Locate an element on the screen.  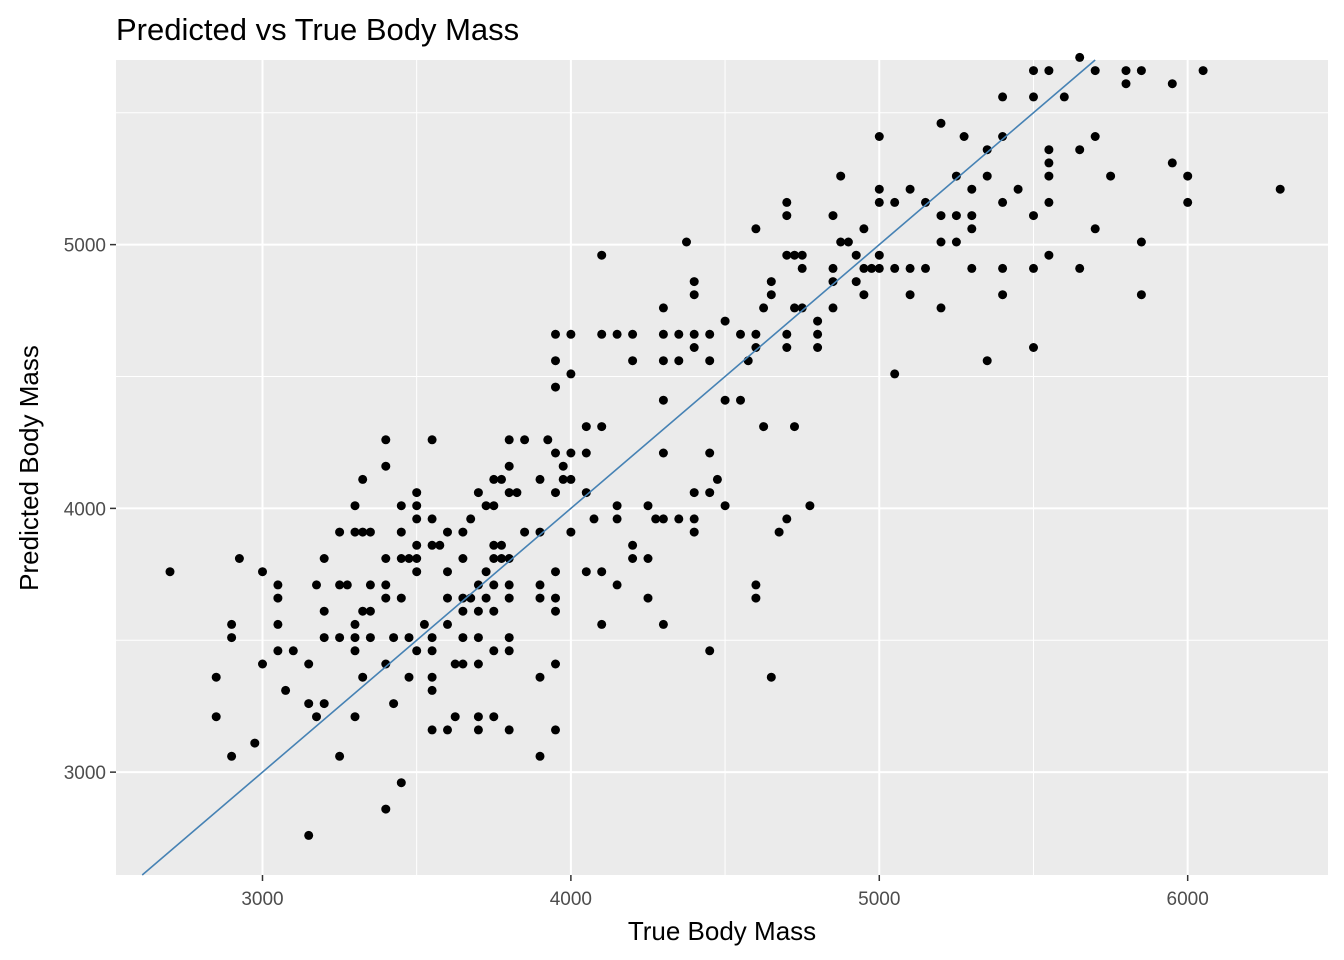
y-tick-label: 4000 is located at coordinates (85, 509).